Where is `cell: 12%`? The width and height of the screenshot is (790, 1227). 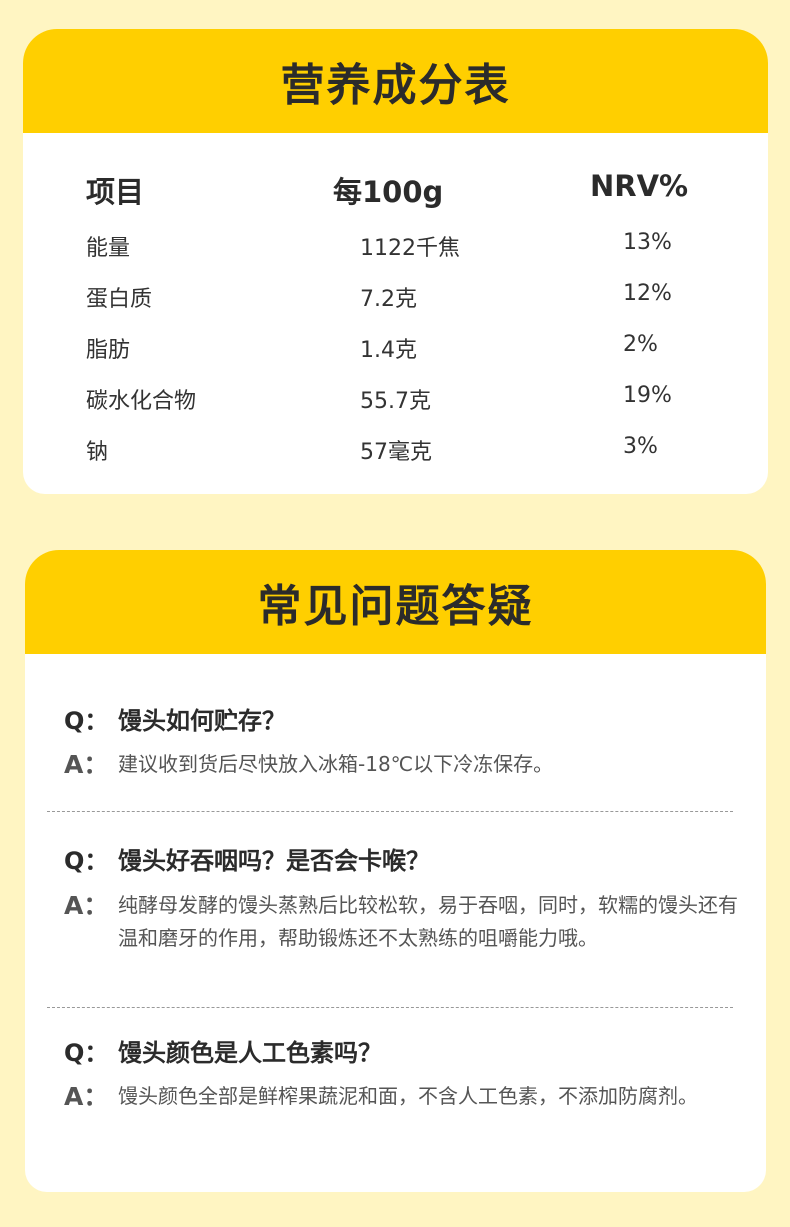 cell: 12% is located at coordinates (647, 293).